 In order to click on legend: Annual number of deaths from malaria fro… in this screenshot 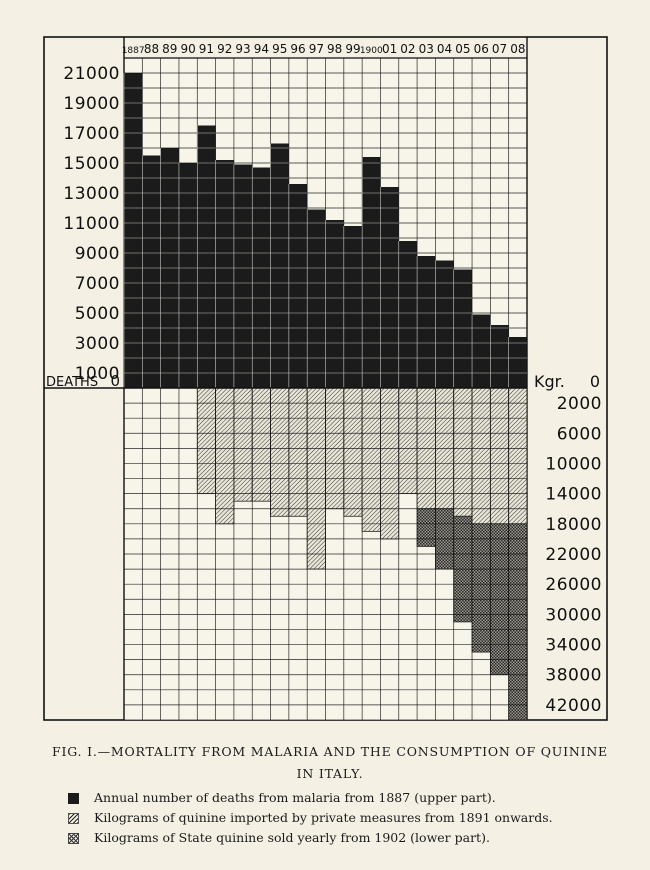, I will do `click(348, 818)`.